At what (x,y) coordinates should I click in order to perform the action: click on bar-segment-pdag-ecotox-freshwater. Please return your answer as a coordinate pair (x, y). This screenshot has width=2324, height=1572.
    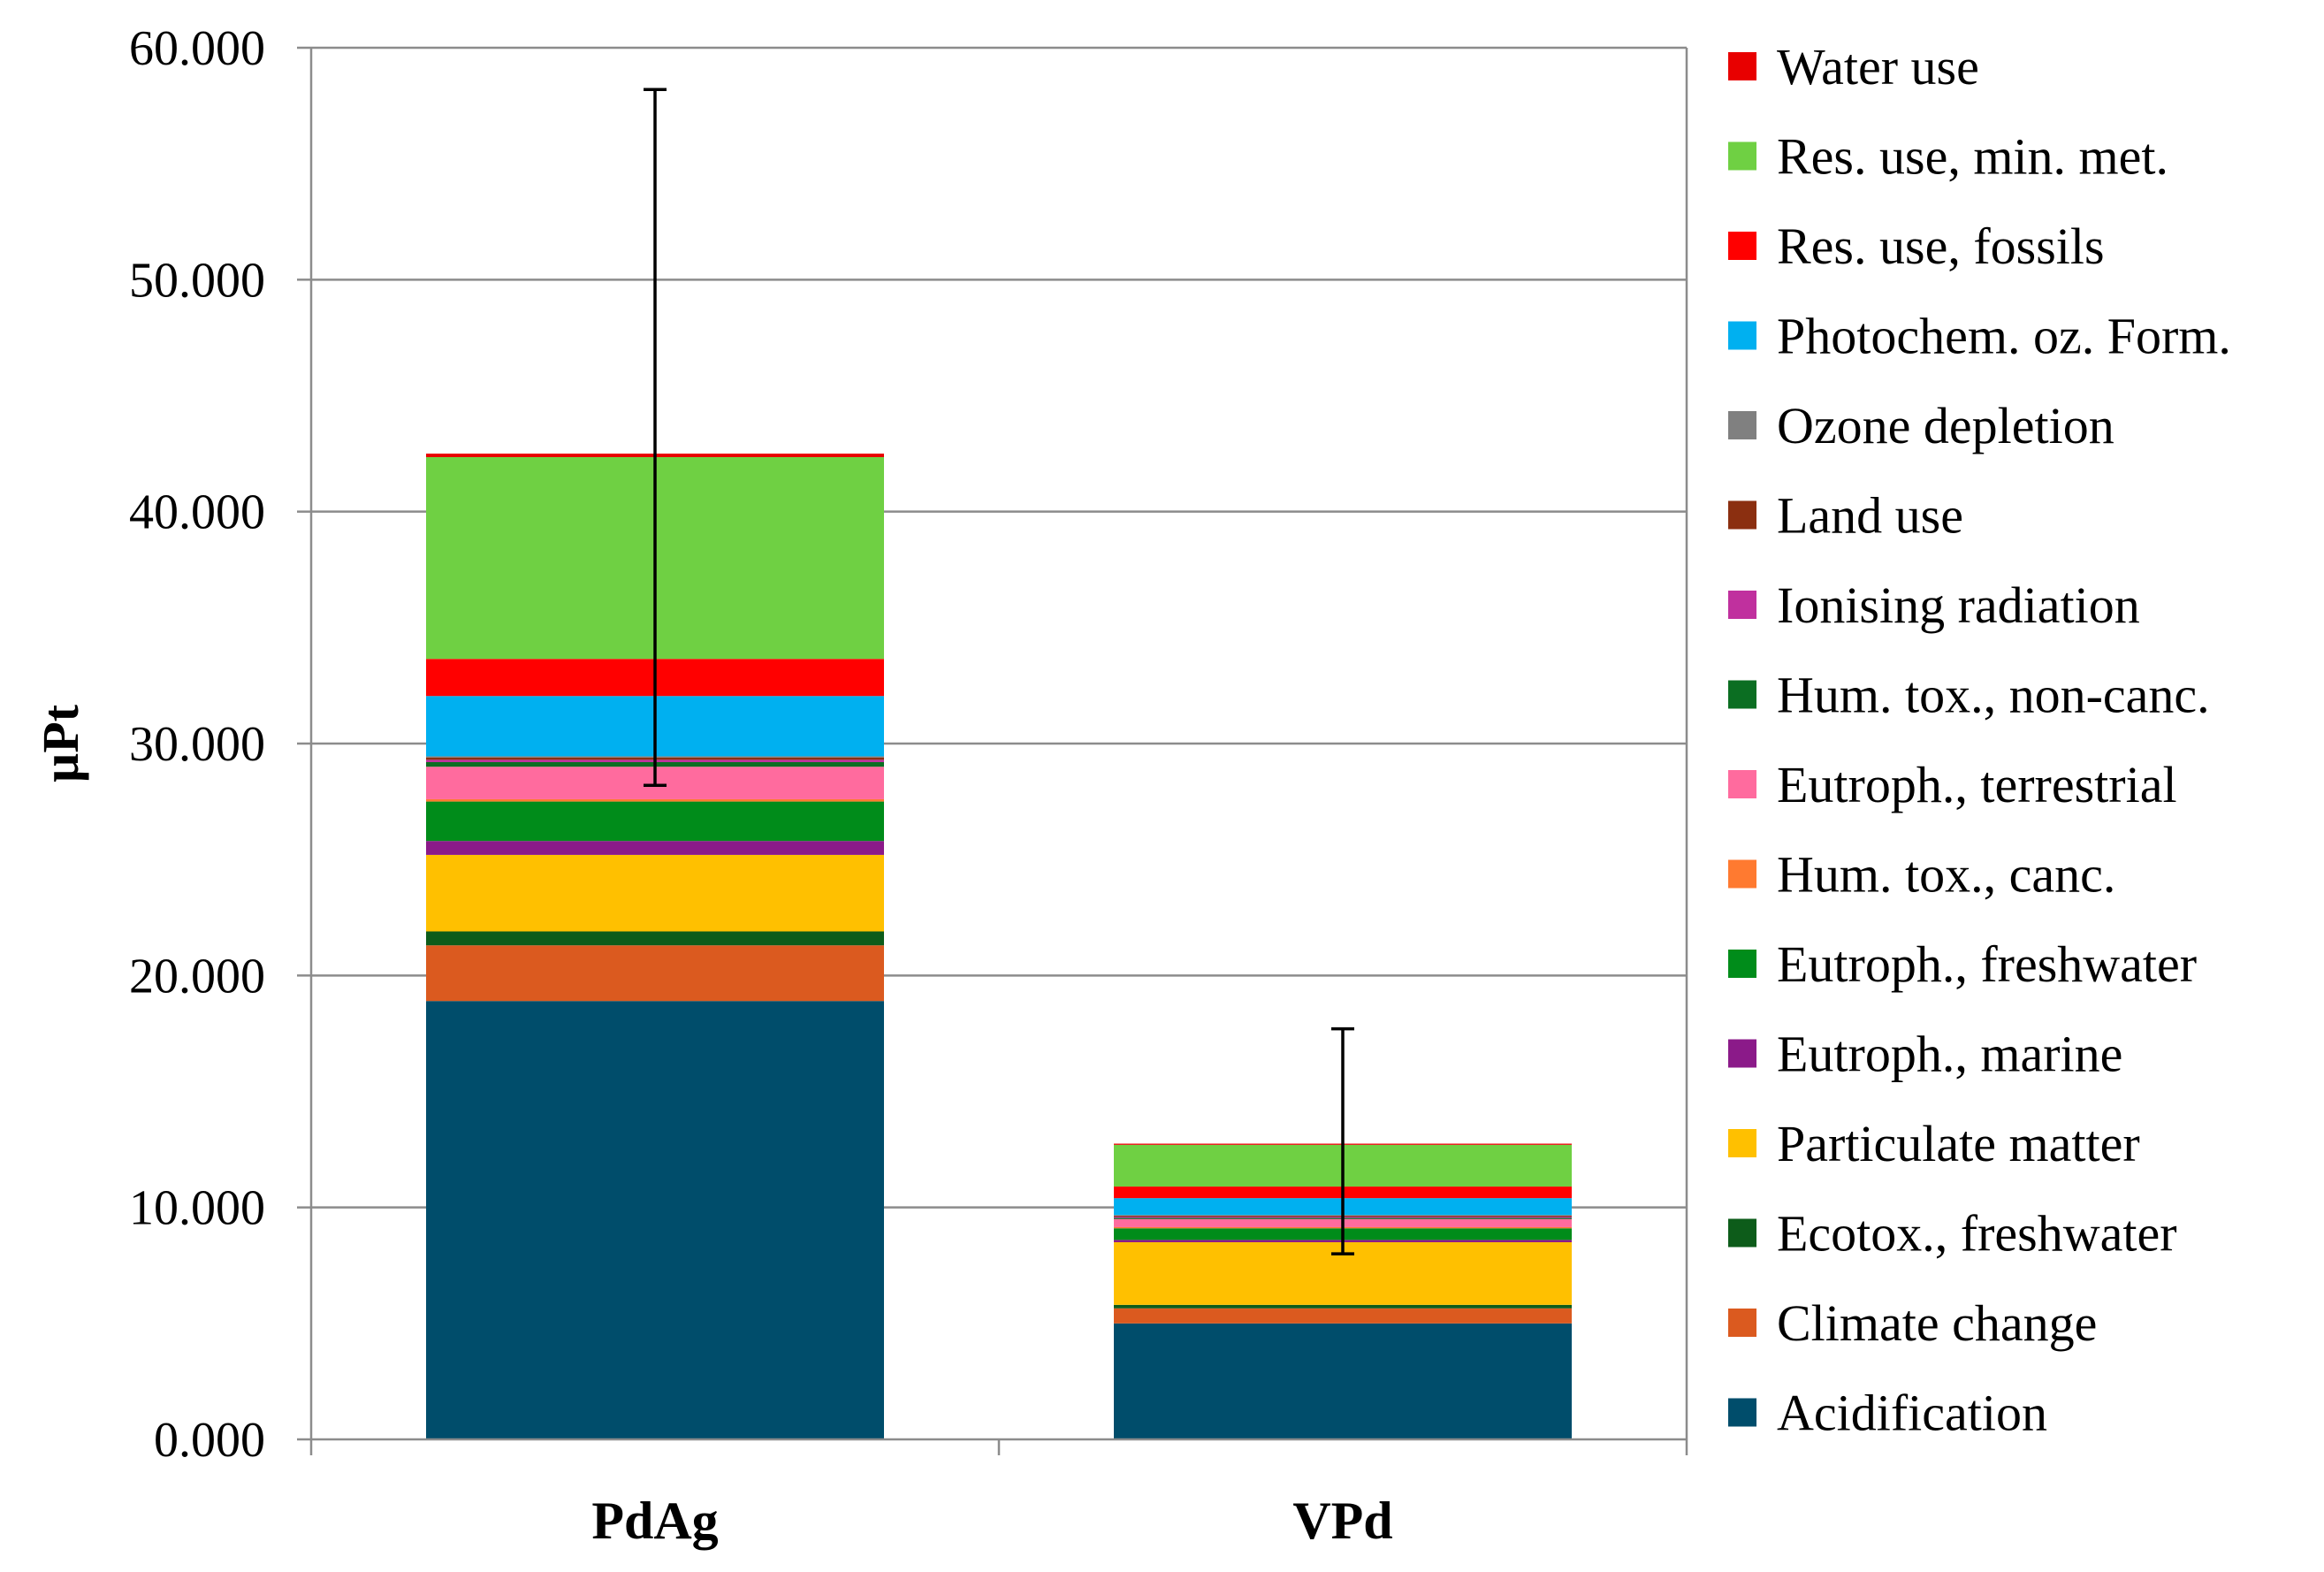
    Looking at the image, I should click on (655, 938).